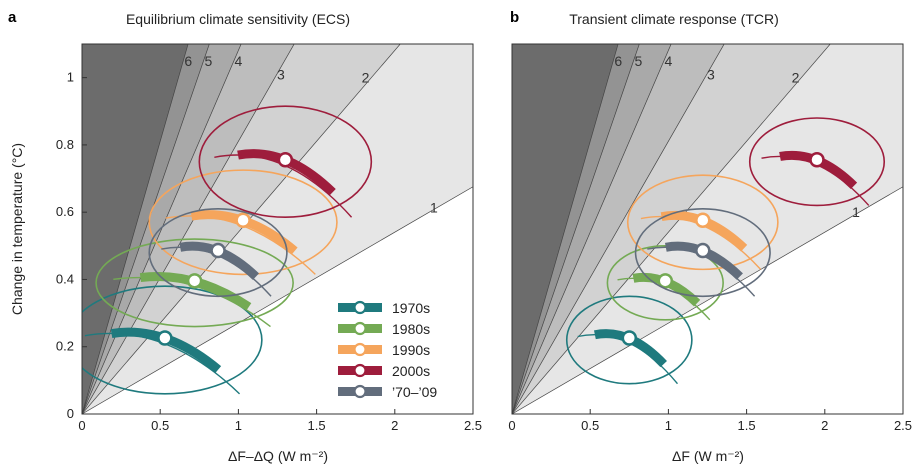 The image size is (919, 466). I want to click on panel-a-x-tick-label-4: 2, so click(394, 425).